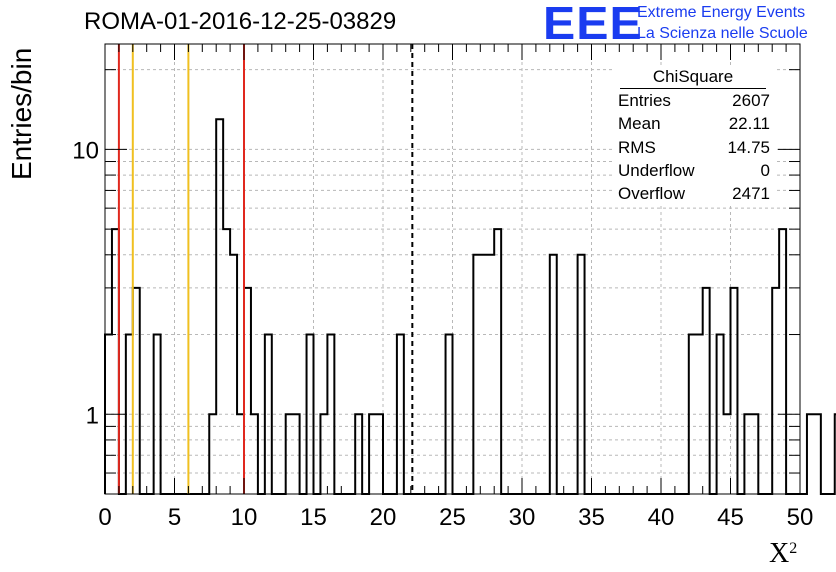  I want to click on x-tick-label: 30, so click(522, 517).